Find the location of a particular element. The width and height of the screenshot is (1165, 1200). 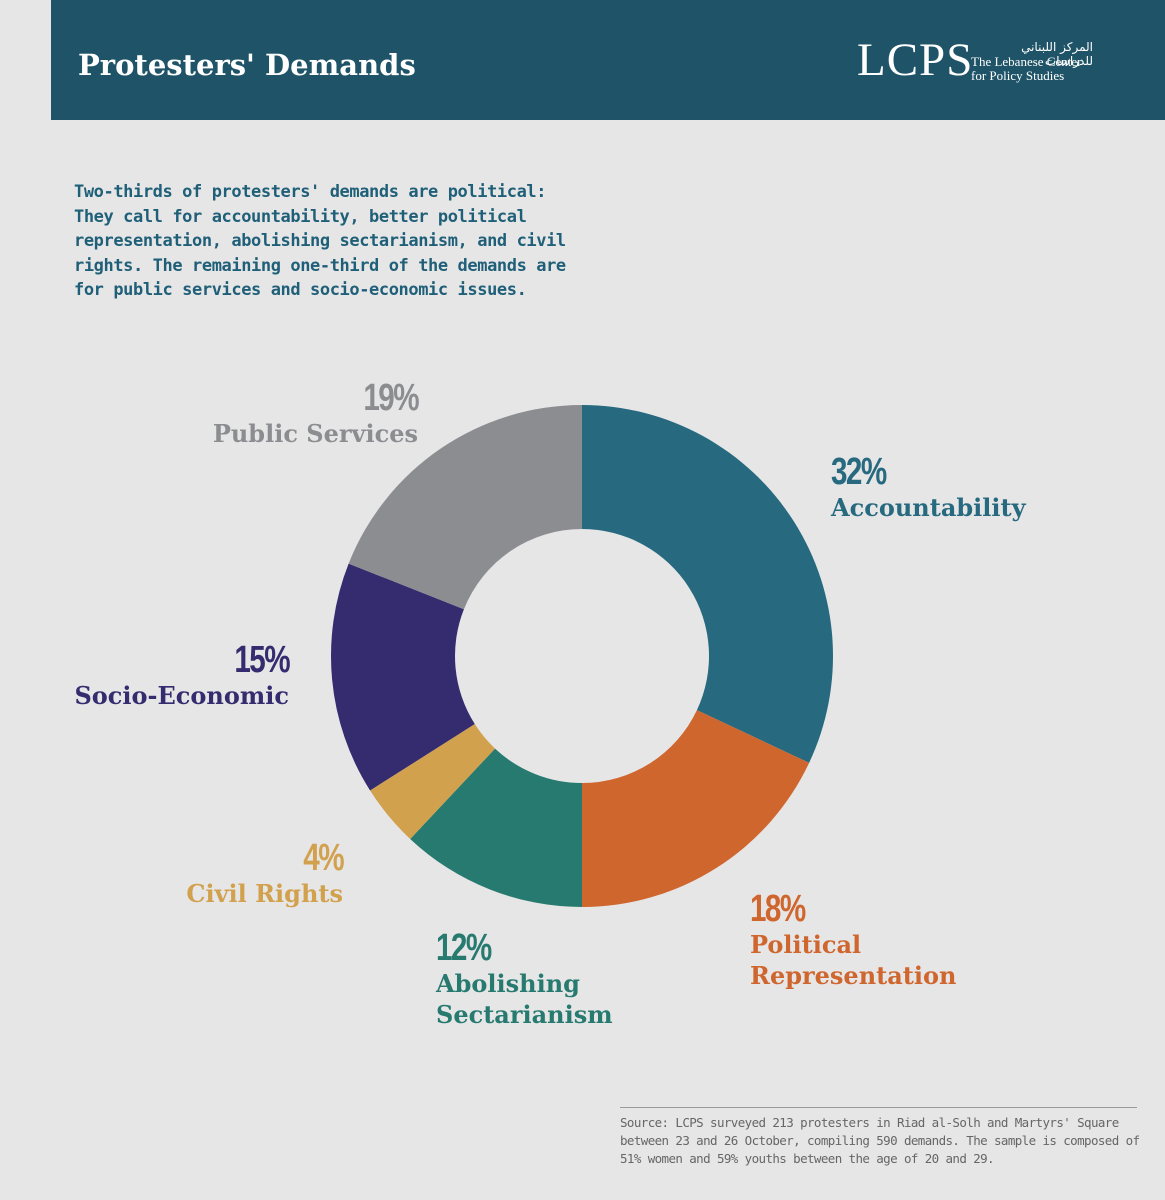

logo-name-line-1: The Lebanese Center is located at coordinates (1026, 61).